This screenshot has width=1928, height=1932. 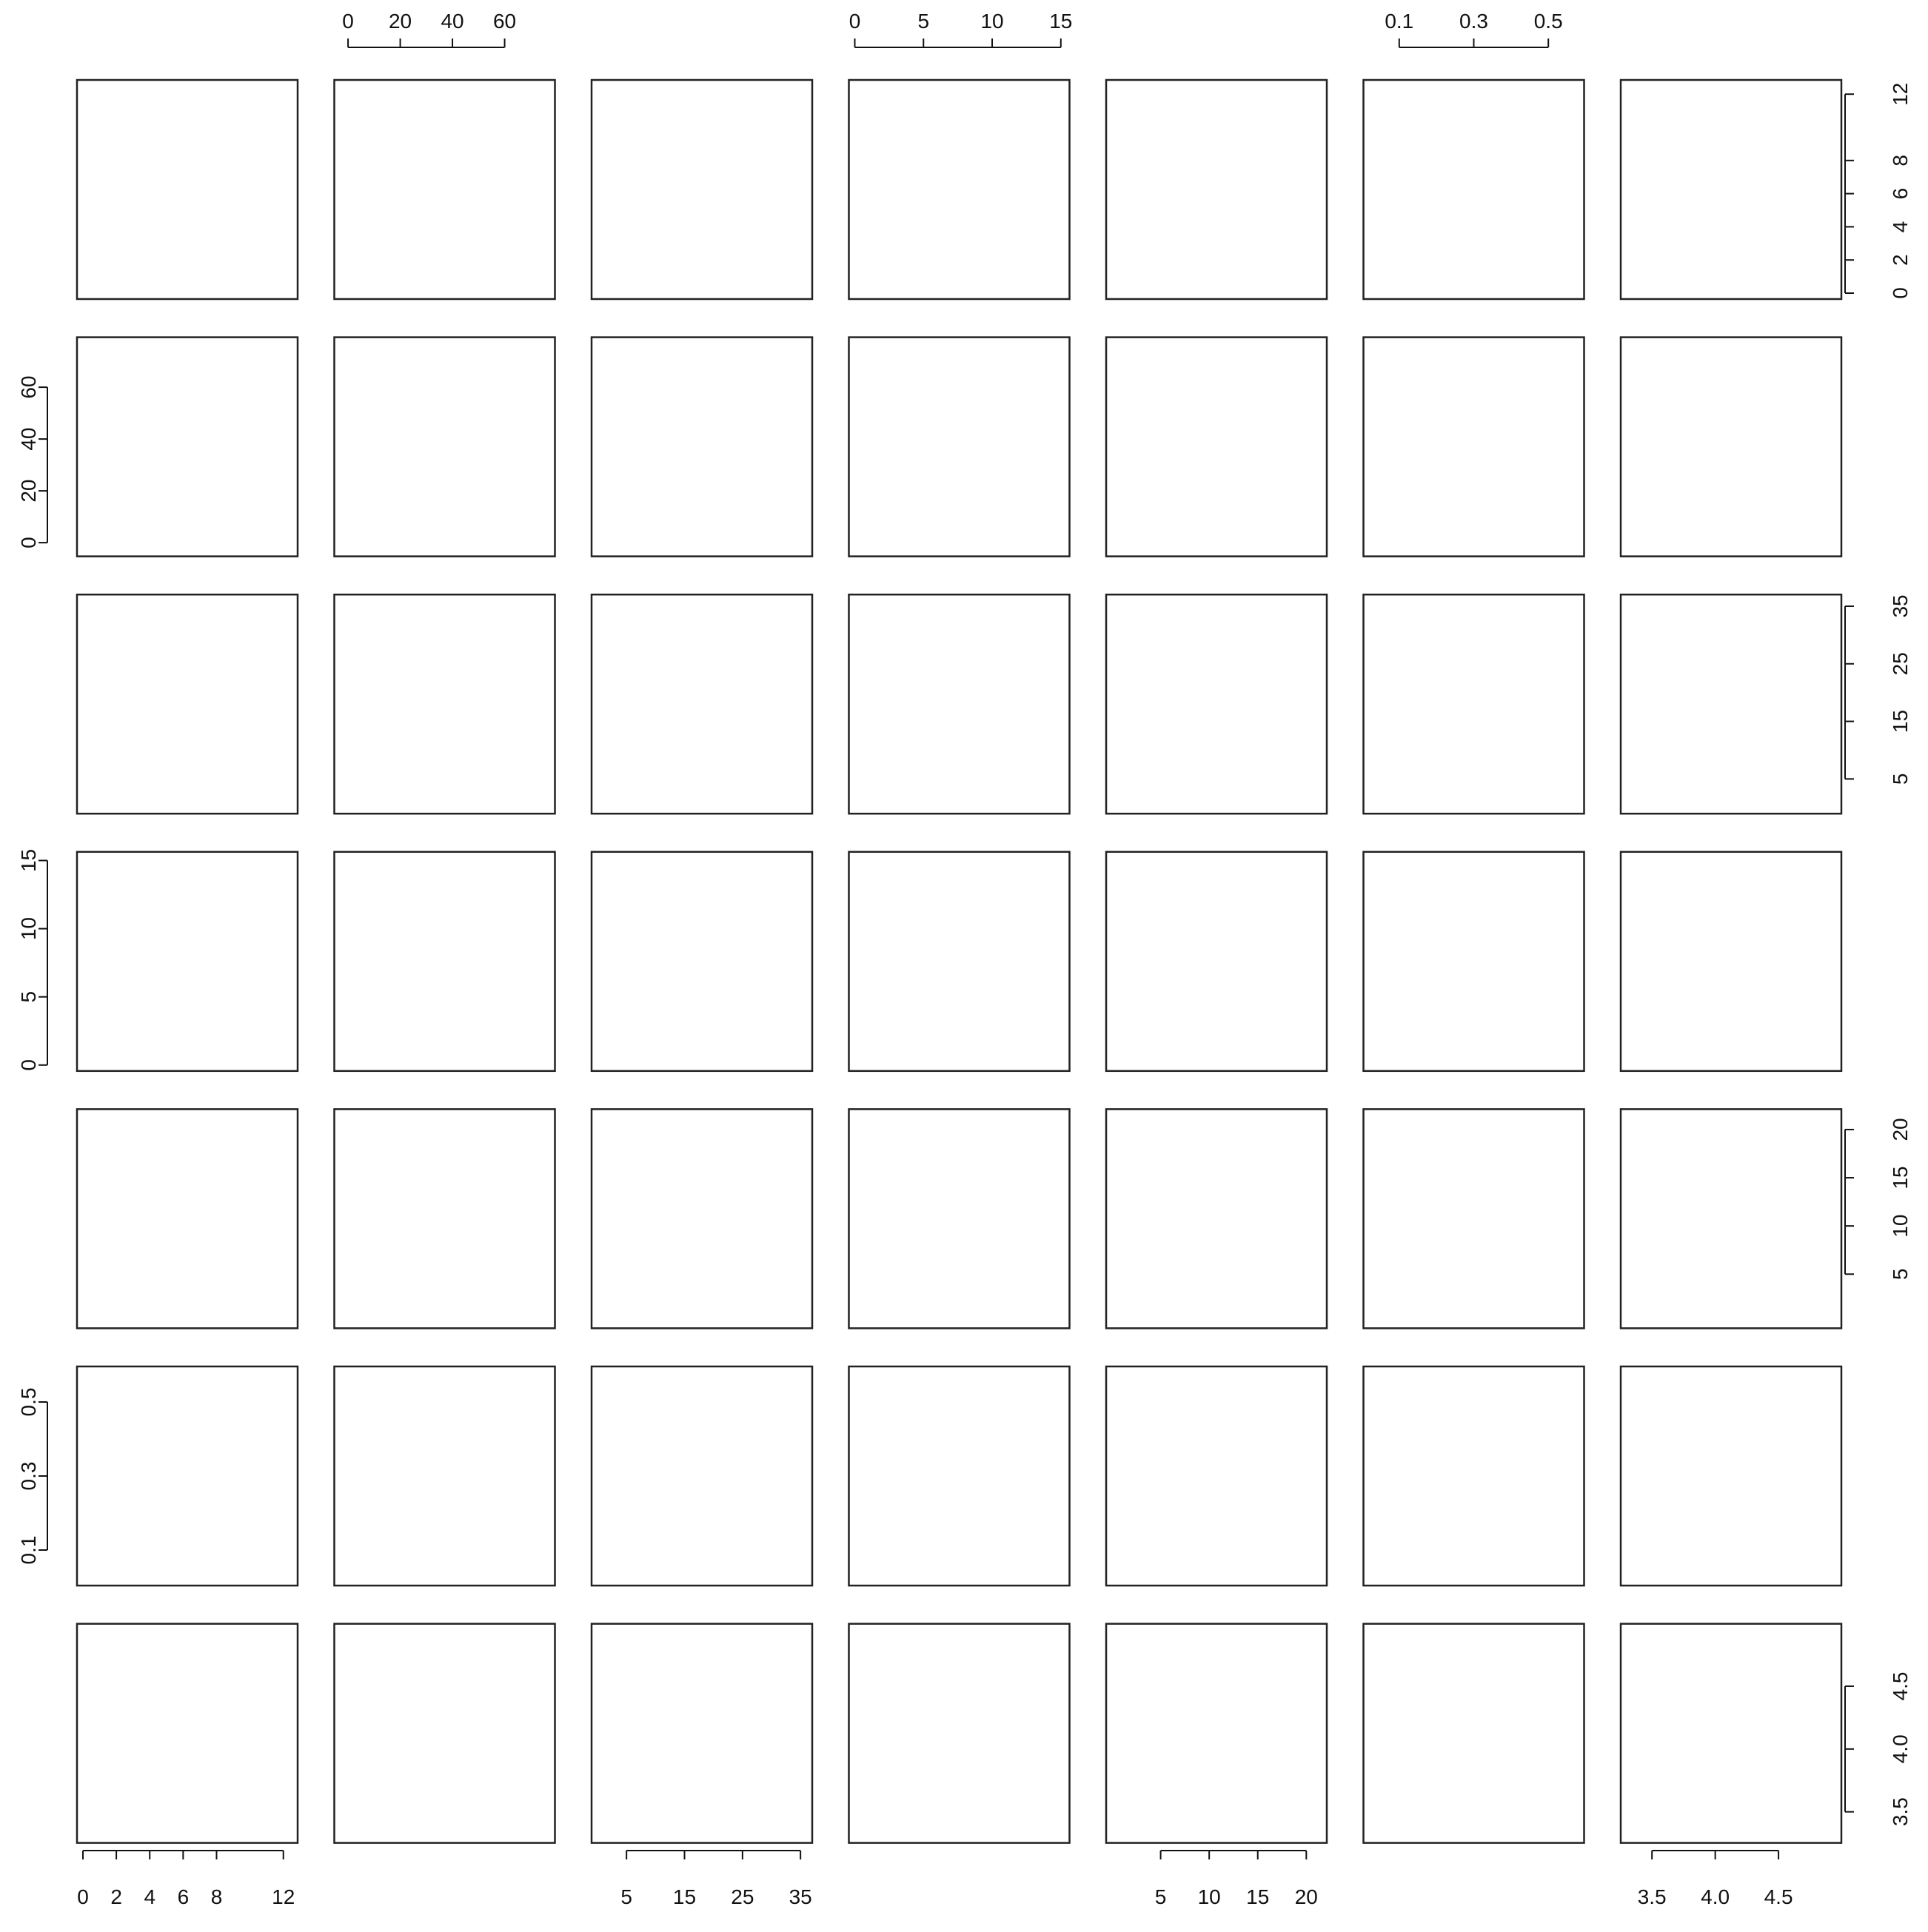 I want to click on panel-richness-CH: 0.18***, so click(x=1216, y=189).